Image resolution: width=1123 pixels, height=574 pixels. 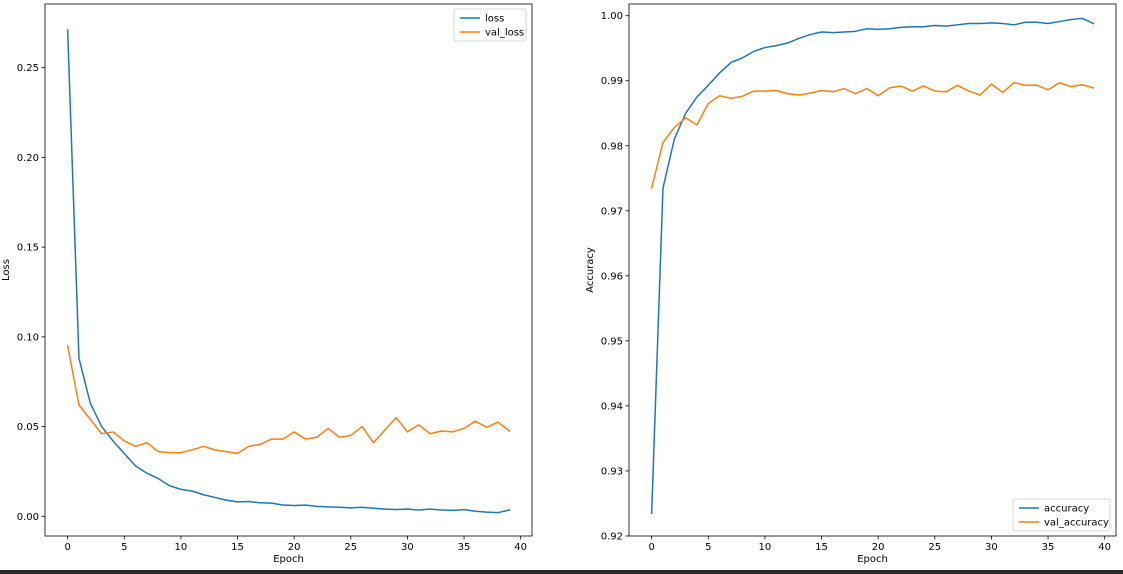 What do you see at coordinates (612, 276) in the screenshot?
I see `y-tick-label: 0.96` at bounding box center [612, 276].